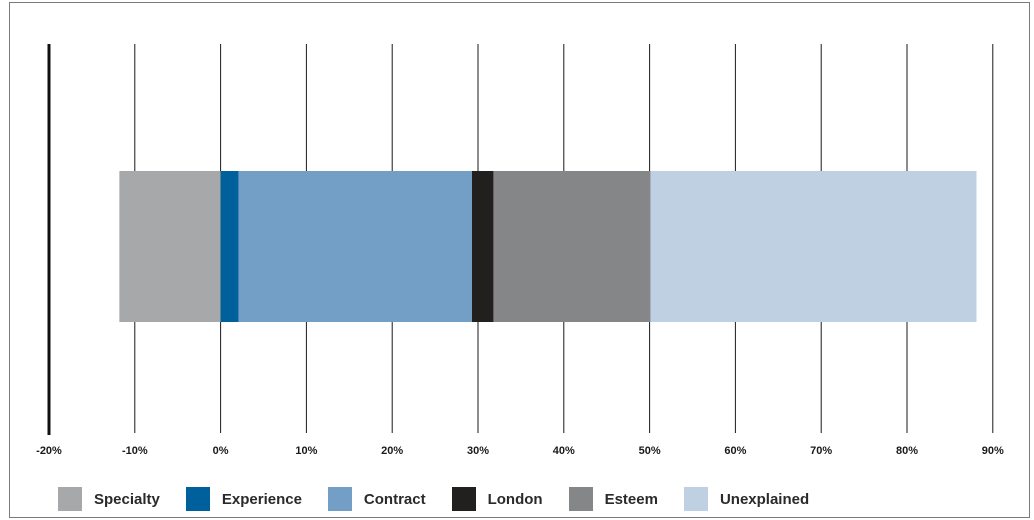 The width and height of the screenshot is (1034, 520). What do you see at coordinates (478, 451) in the screenshot?
I see `x-tick-label: 30%` at bounding box center [478, 451].